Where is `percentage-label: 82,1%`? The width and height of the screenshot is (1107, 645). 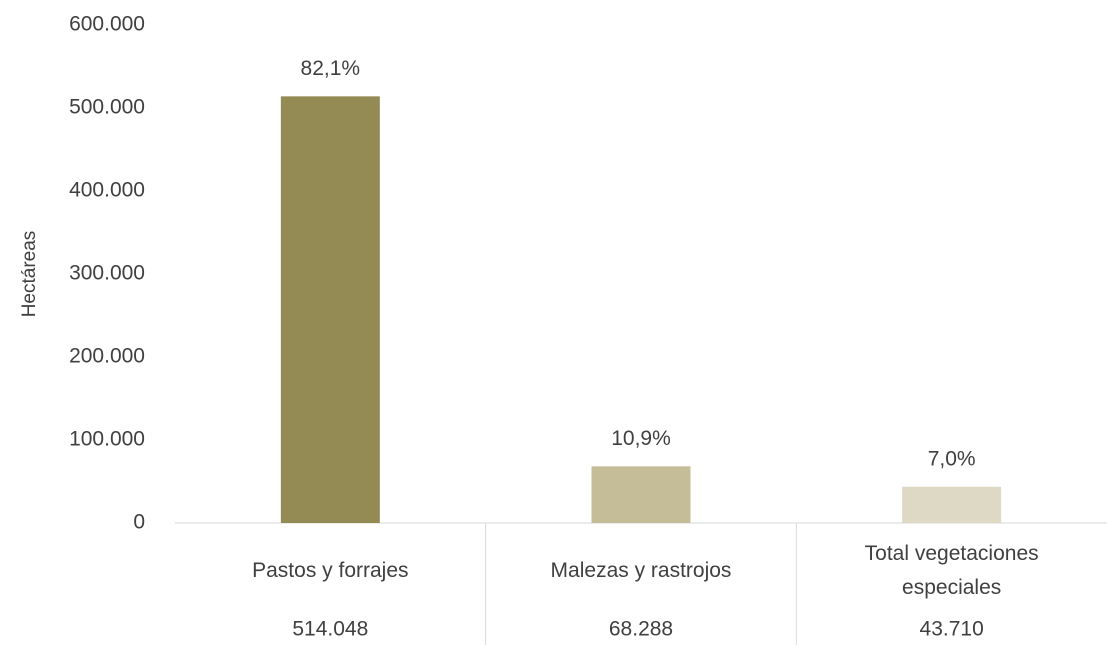 percentage-label: 82,1% is located at coordinates (331, 68).